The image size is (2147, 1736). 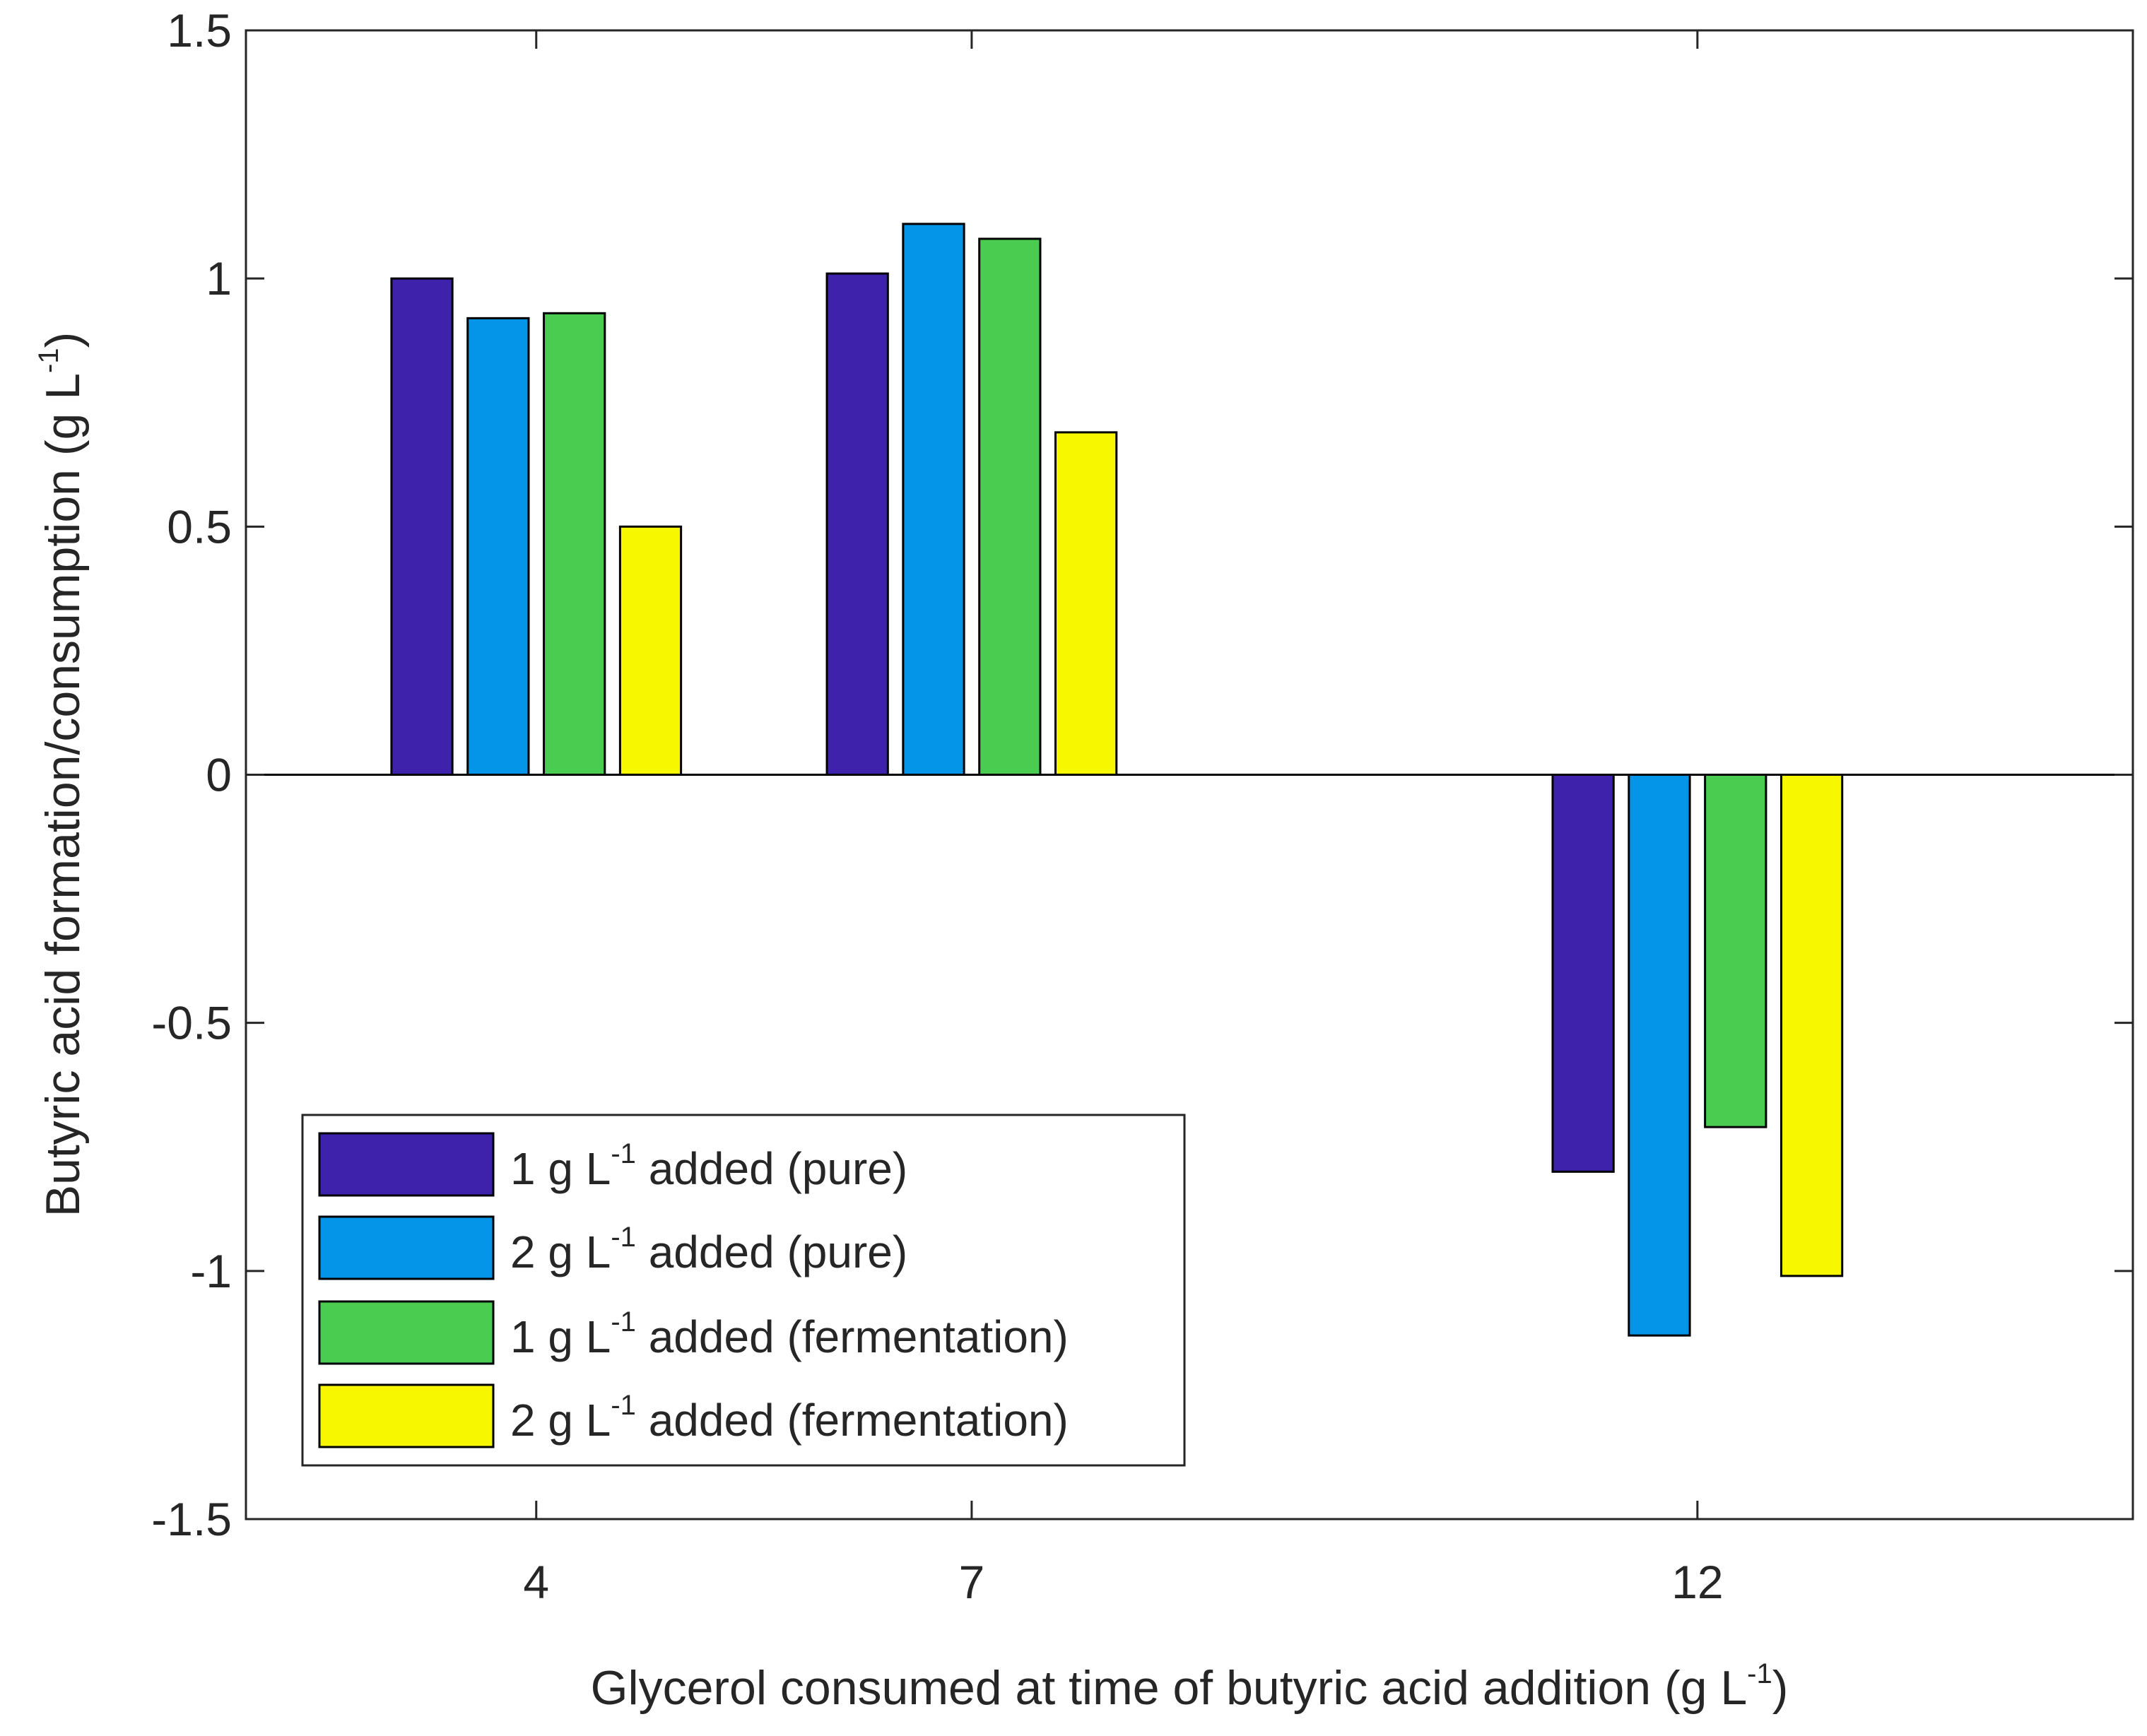 I want to click on legend-label-2: 2 g L-1 added (pure), so click(x=708, y=1249).